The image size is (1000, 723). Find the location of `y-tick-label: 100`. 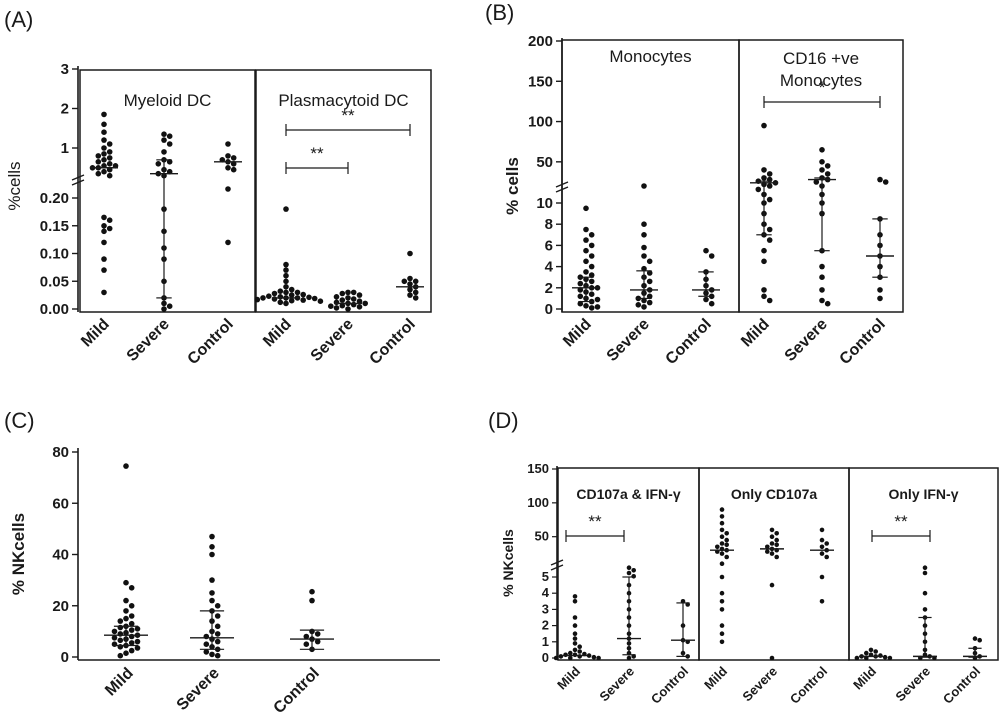

y-tick-label: 100 is located at coordinates (540, 122).